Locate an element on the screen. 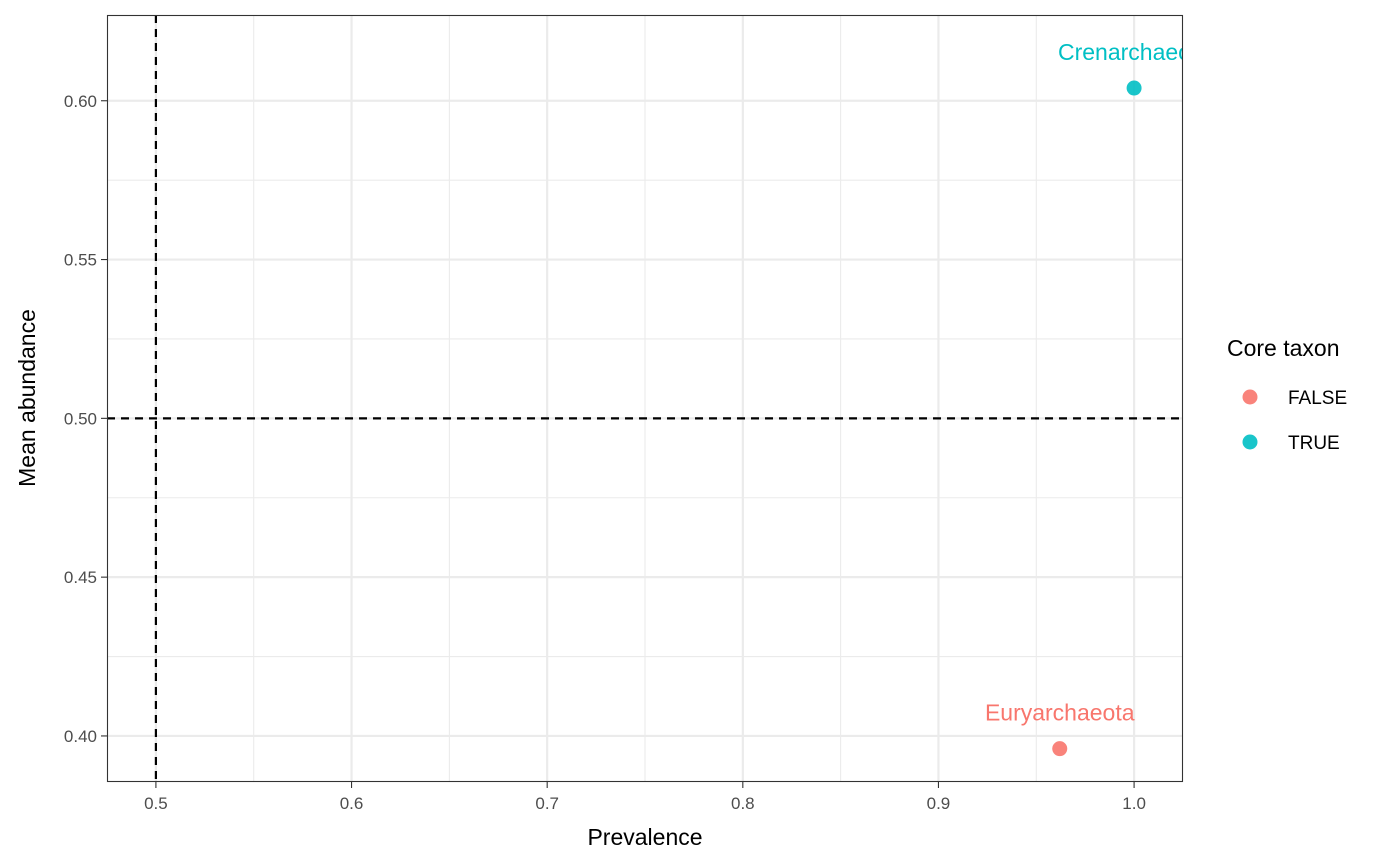 This screenshot has width=1400, height=866. x-tick-label: 1.0 is located at coordinates (1134, 803).